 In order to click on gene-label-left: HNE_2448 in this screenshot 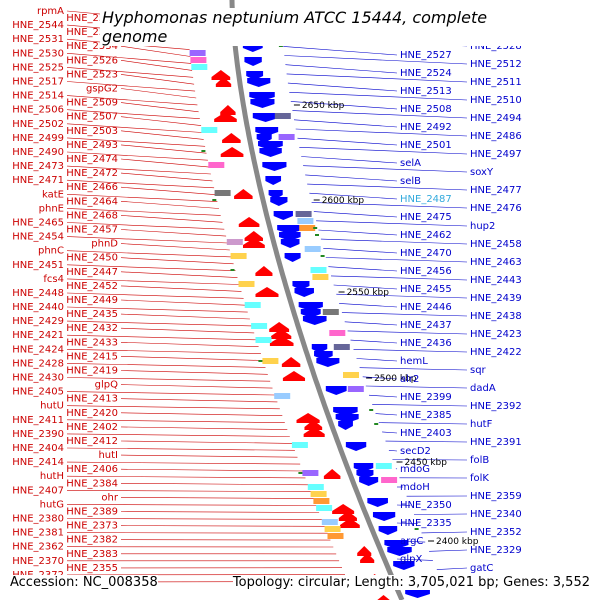, I will do `click(38, 293)`.